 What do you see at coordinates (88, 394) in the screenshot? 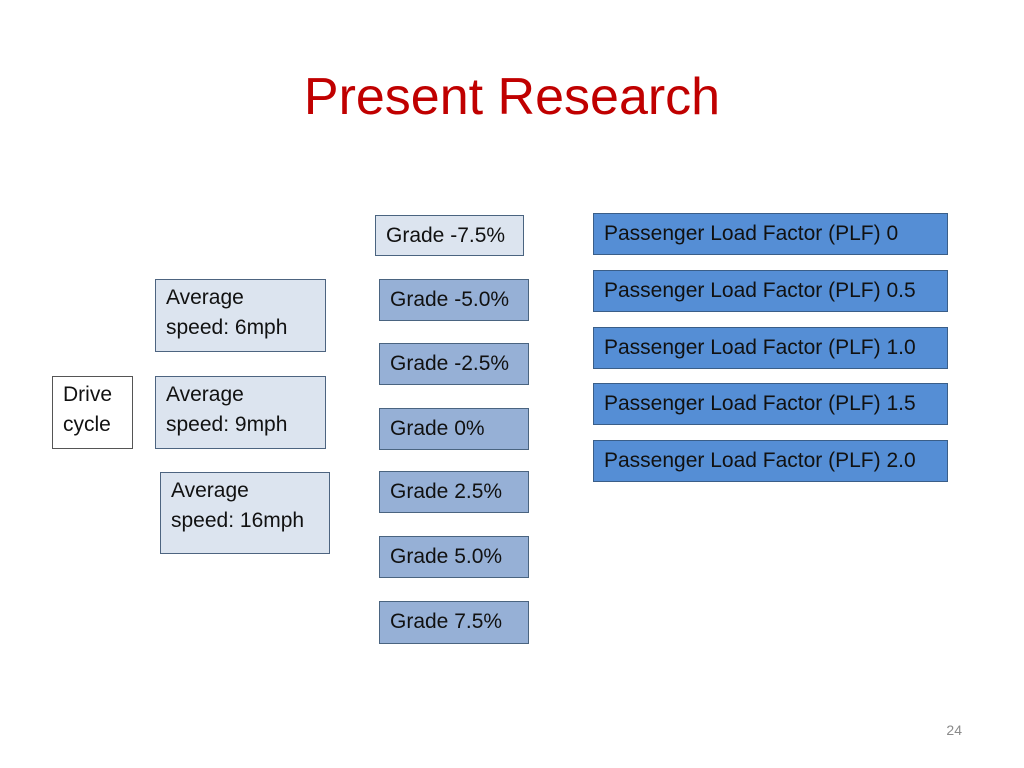
I see `drive-cycle-line1: Drive` at bounding box center [88, 394].